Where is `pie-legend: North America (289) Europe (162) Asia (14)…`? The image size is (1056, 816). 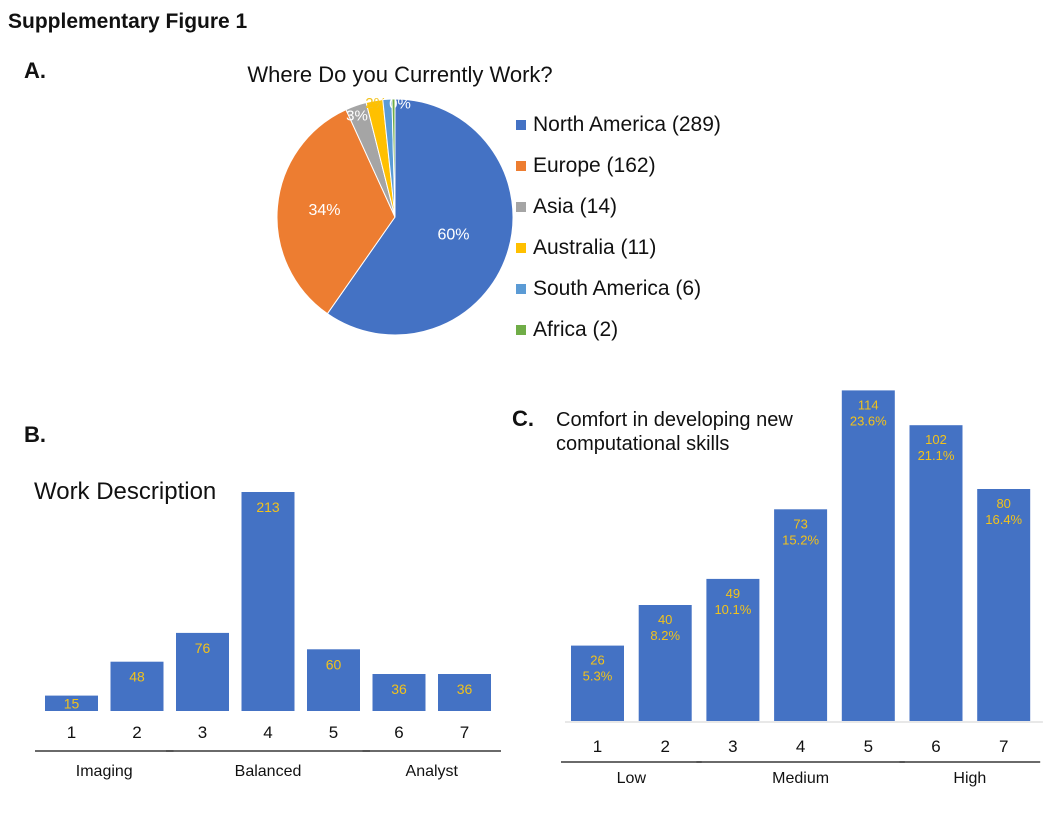 pie-legend: North America (289) Europe (162) Asia (14)… is located at coordinates (618, 227).